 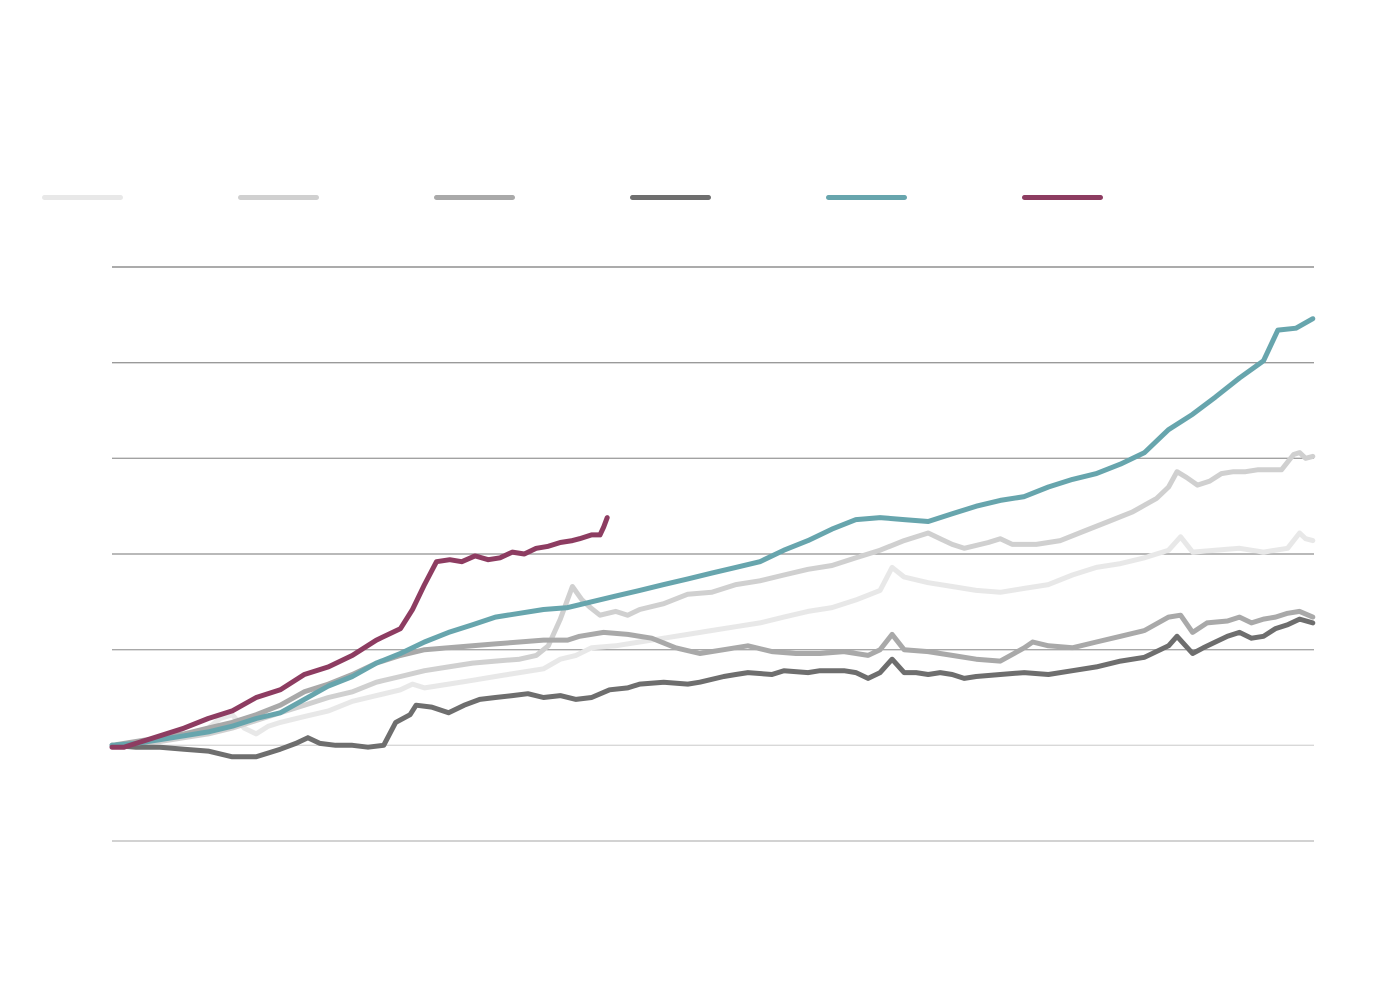 I want to click on series-line-dark-gray, so click(x=712, y=688).